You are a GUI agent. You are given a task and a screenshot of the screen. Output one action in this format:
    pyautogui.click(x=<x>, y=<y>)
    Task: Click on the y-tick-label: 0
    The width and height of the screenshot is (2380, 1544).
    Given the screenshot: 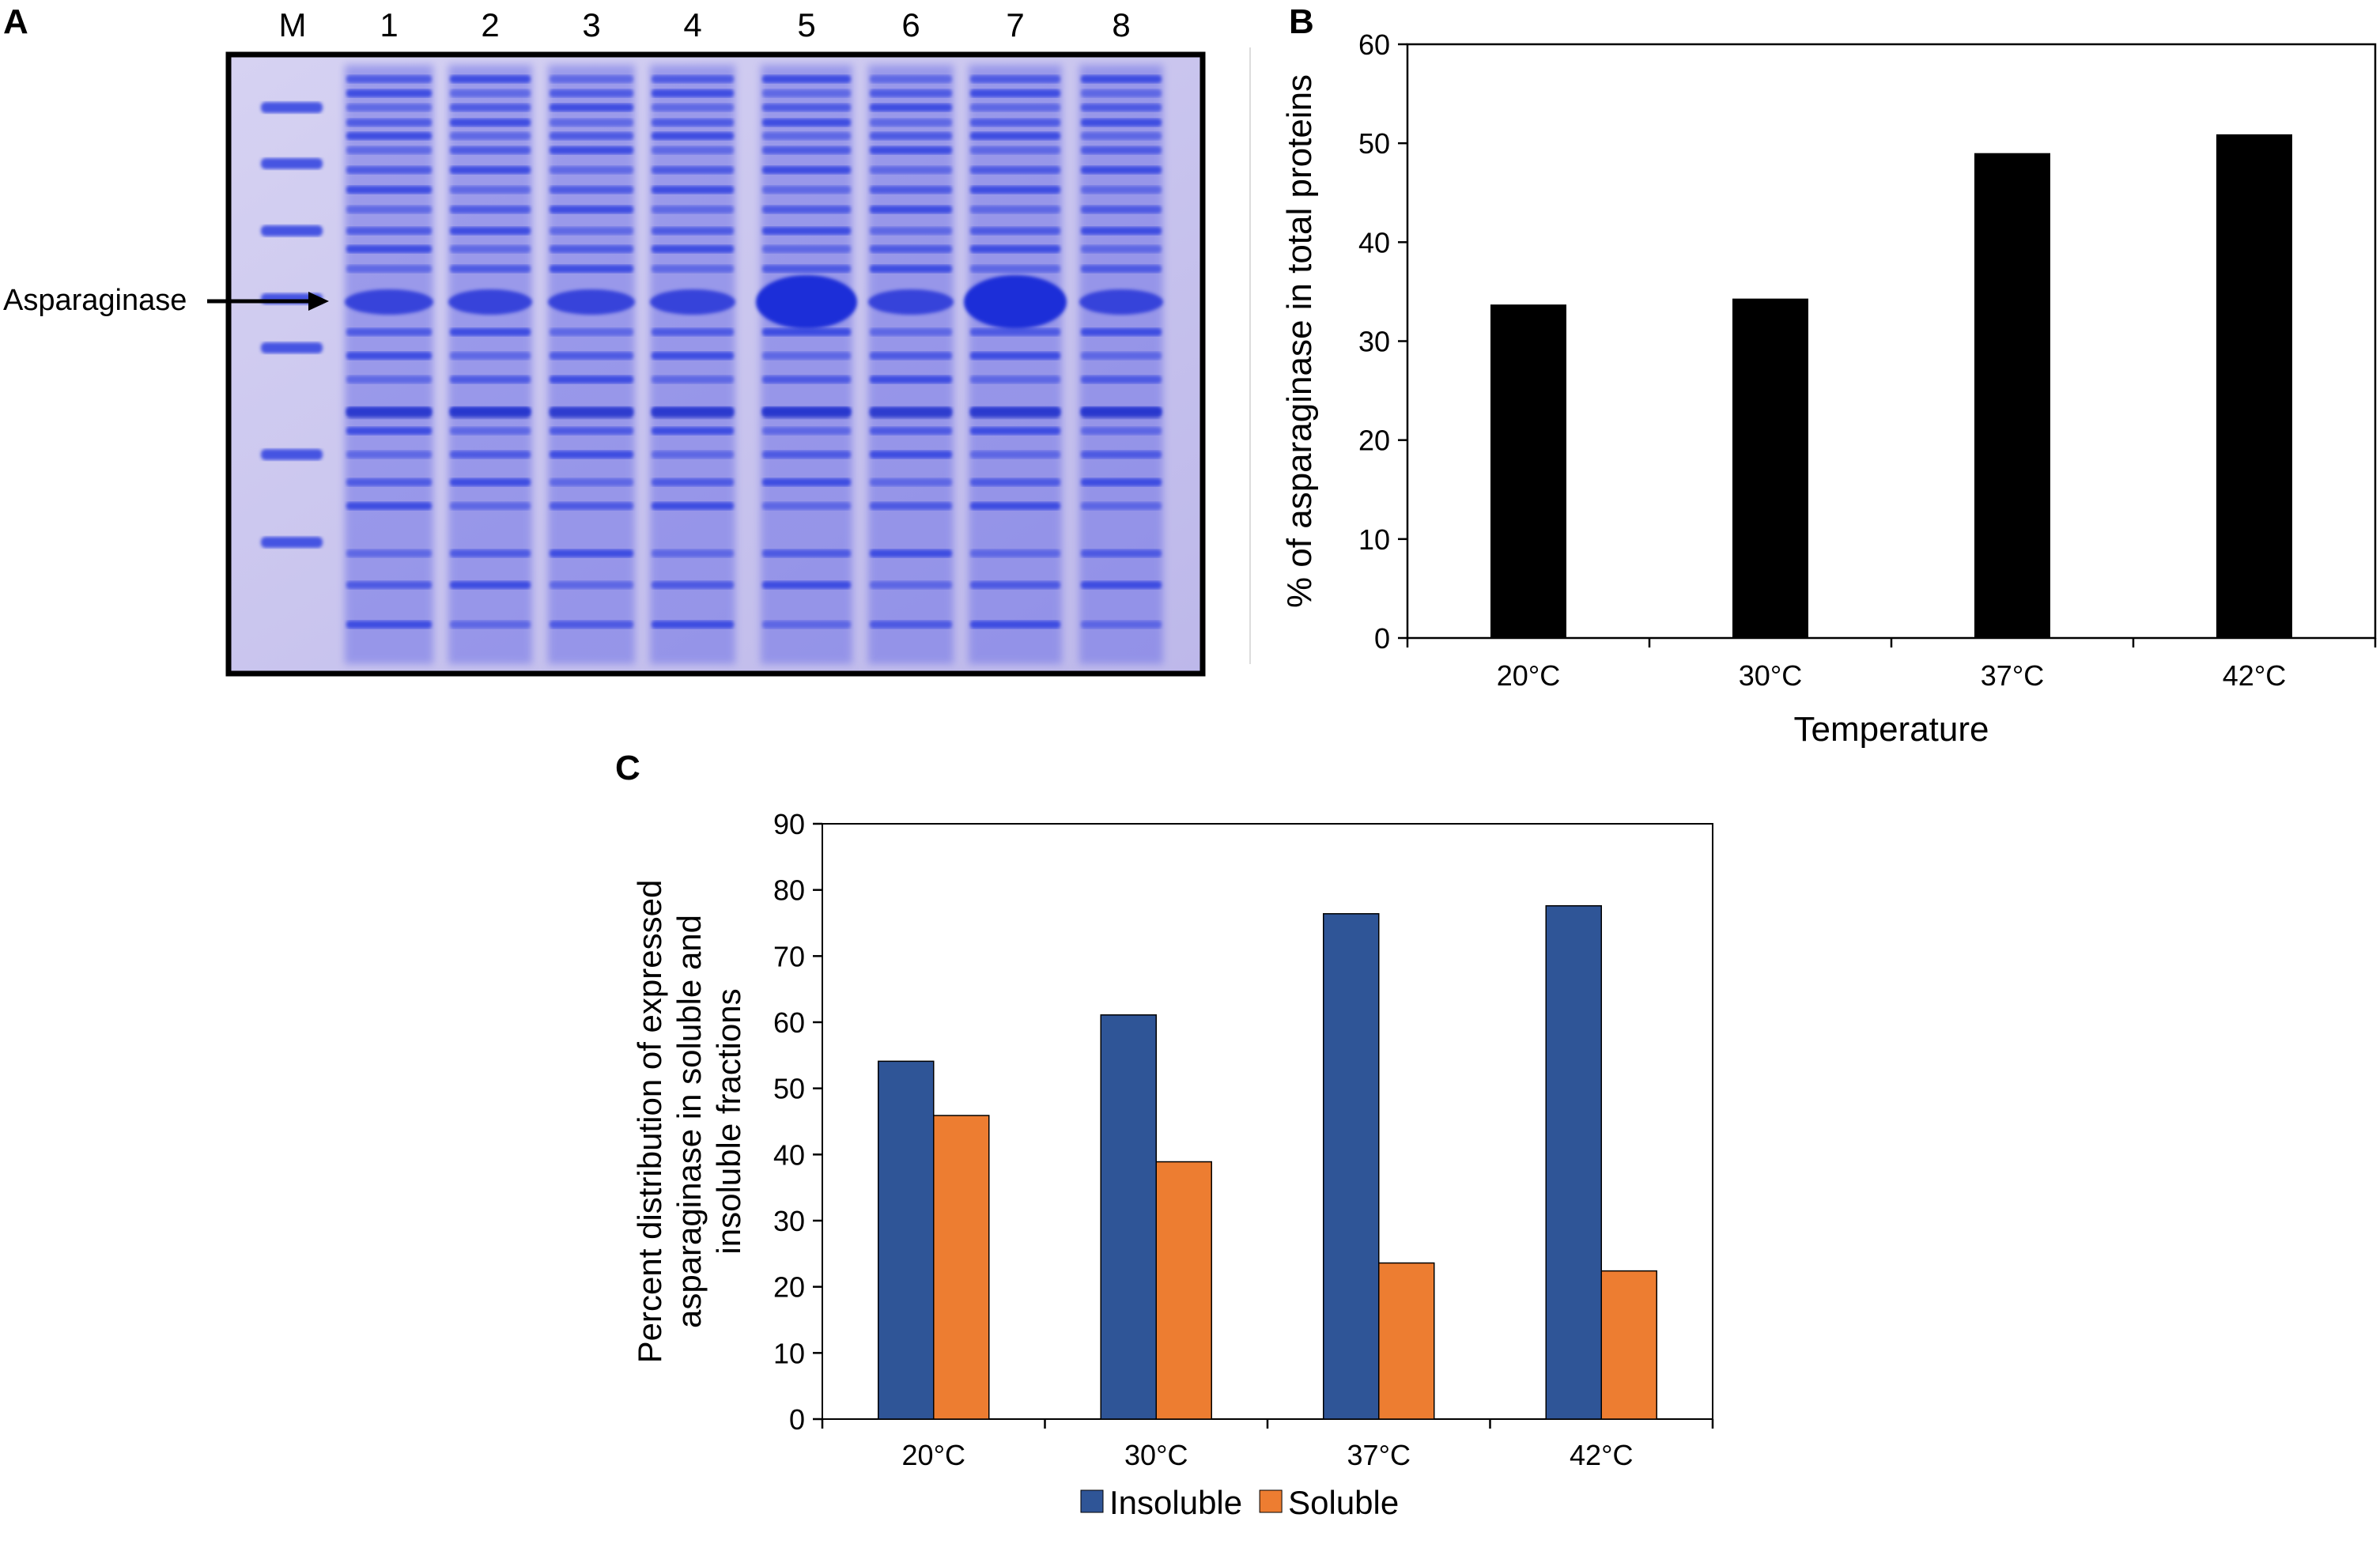 What is the action you would take?
    pyautogui.click(x=1382, y=638)
    